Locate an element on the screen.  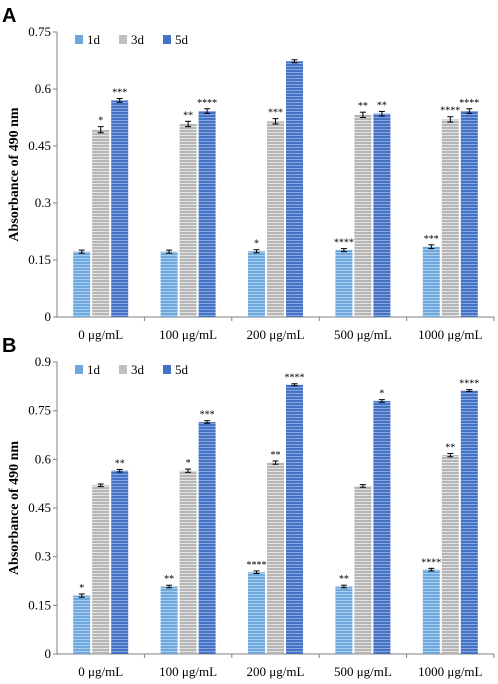
y-tick-label: 0.9 is located at coordinates (43, 361).